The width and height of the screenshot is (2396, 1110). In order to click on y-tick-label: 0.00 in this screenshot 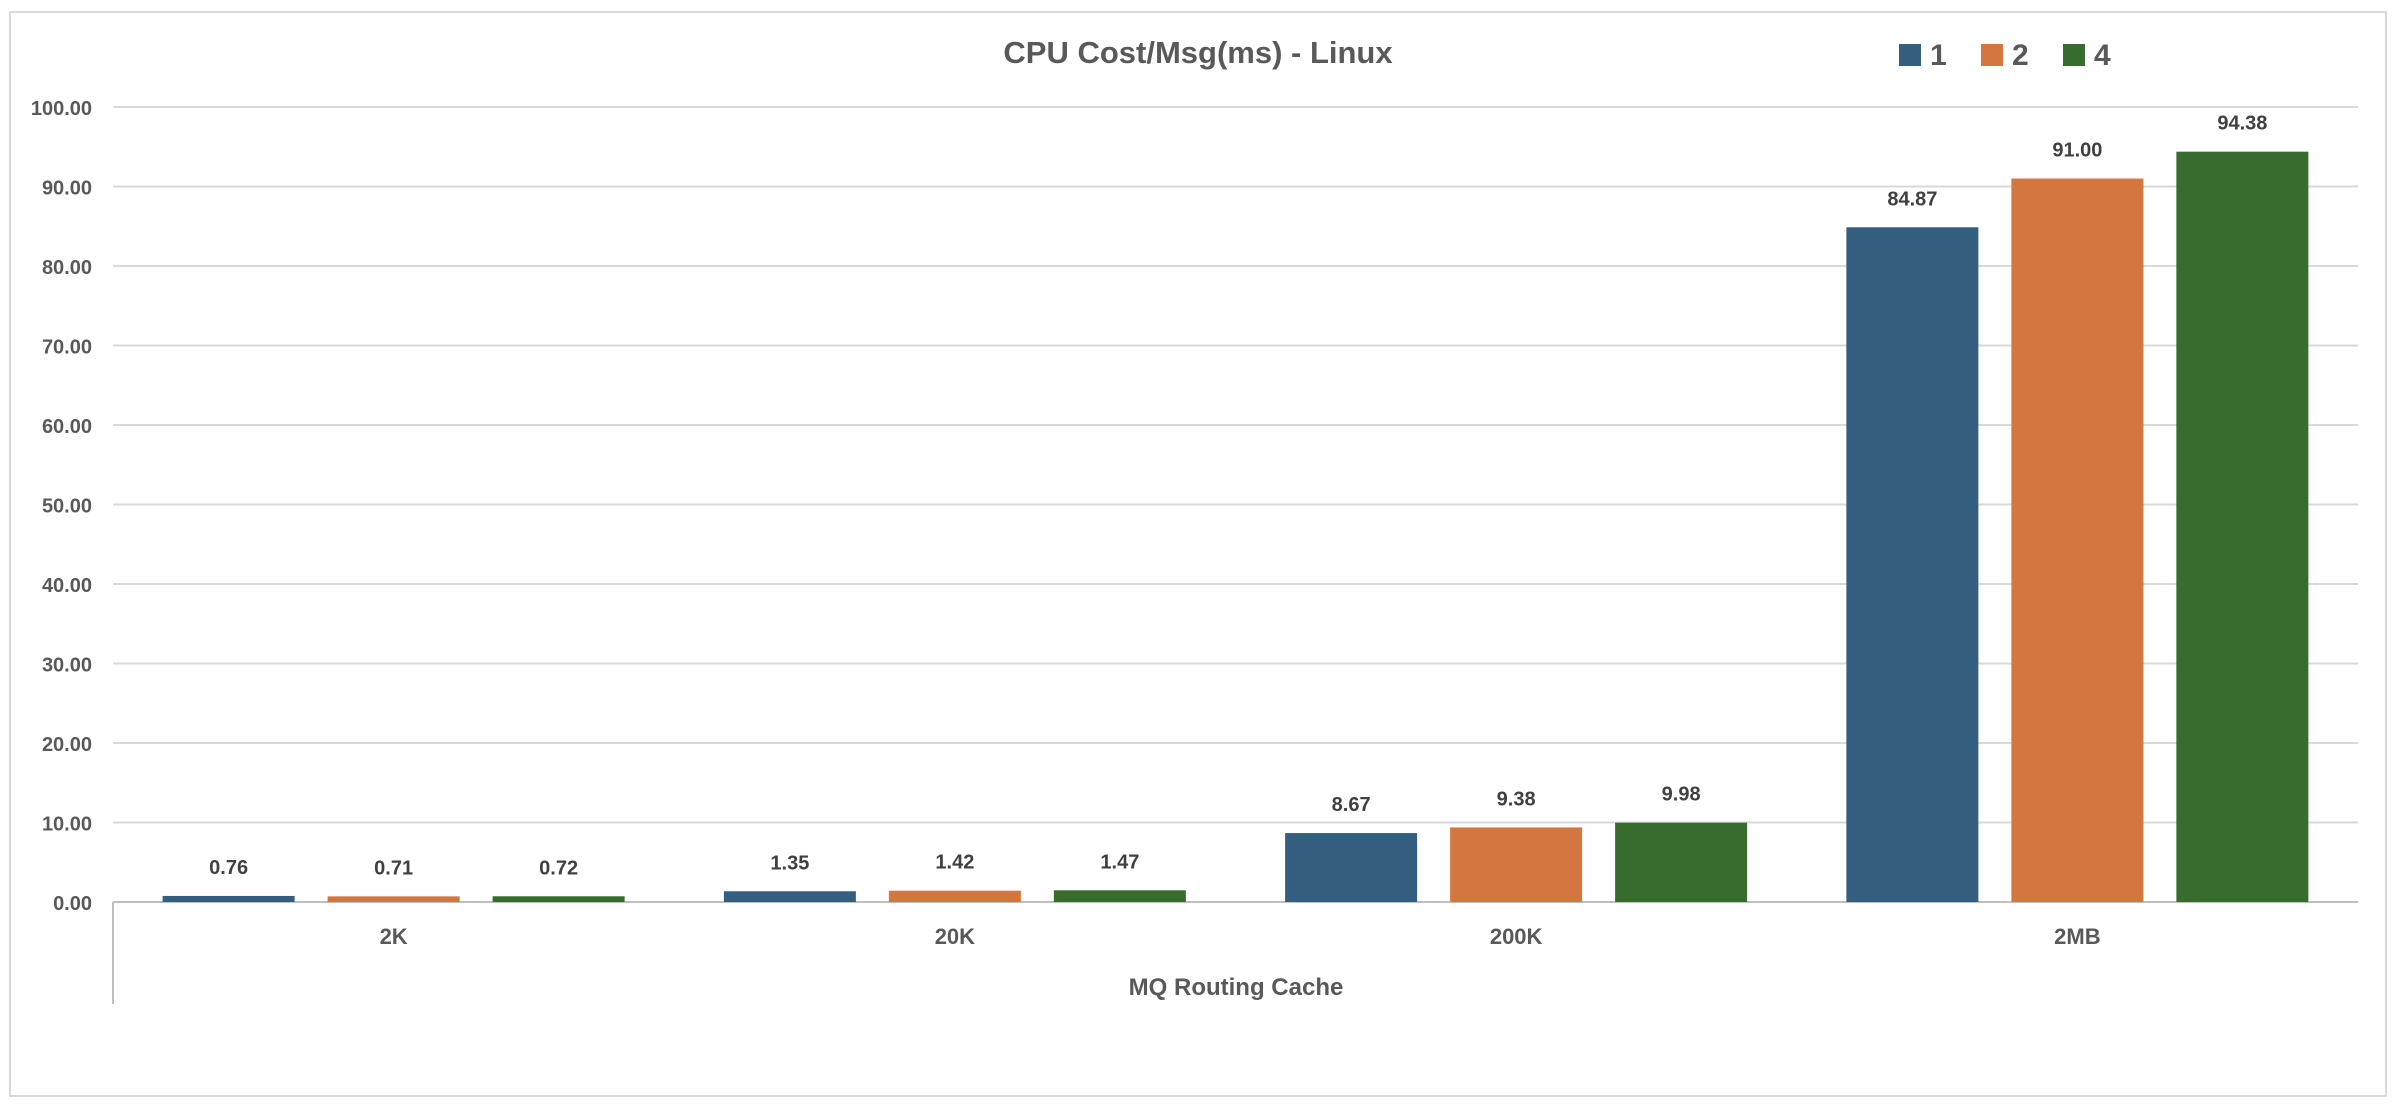, I will do `click(72, 904)`.